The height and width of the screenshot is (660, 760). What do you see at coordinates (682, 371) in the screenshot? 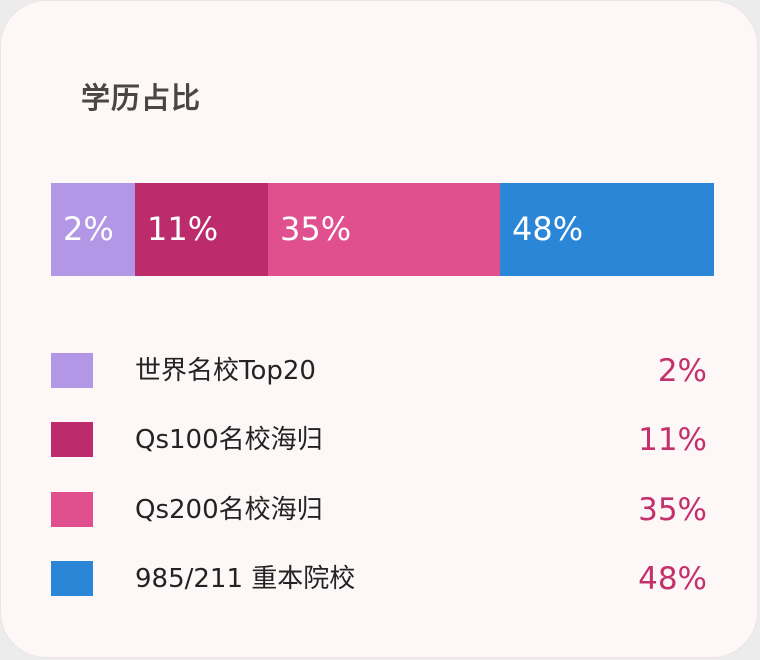
I see `legend-value: 2%` at bounding box center [682, 371].